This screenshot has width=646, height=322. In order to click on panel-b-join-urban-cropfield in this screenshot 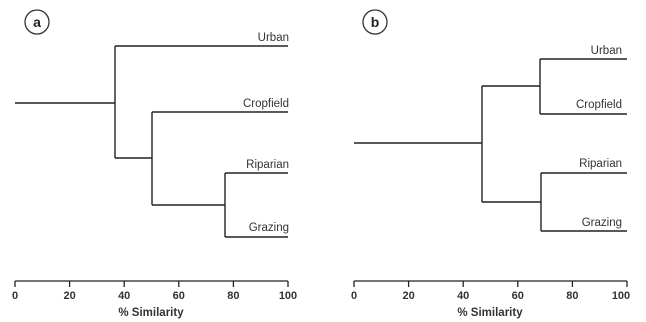, I will do `click(511, 86)`.